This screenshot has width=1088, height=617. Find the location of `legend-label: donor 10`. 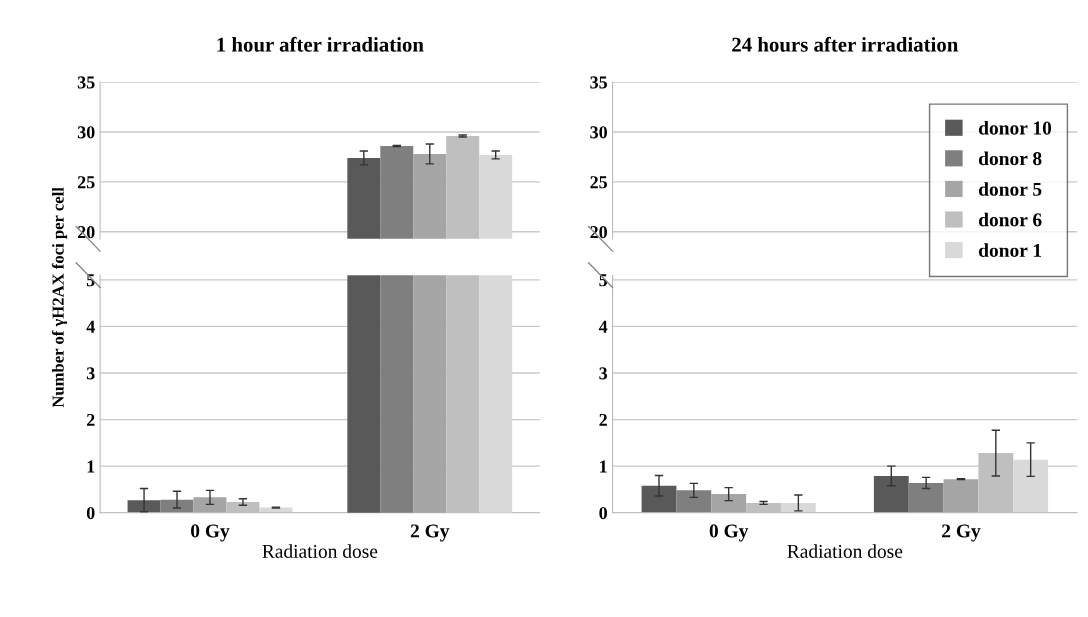

legend-label: donor 10 is located at coordinates (1015, 127).